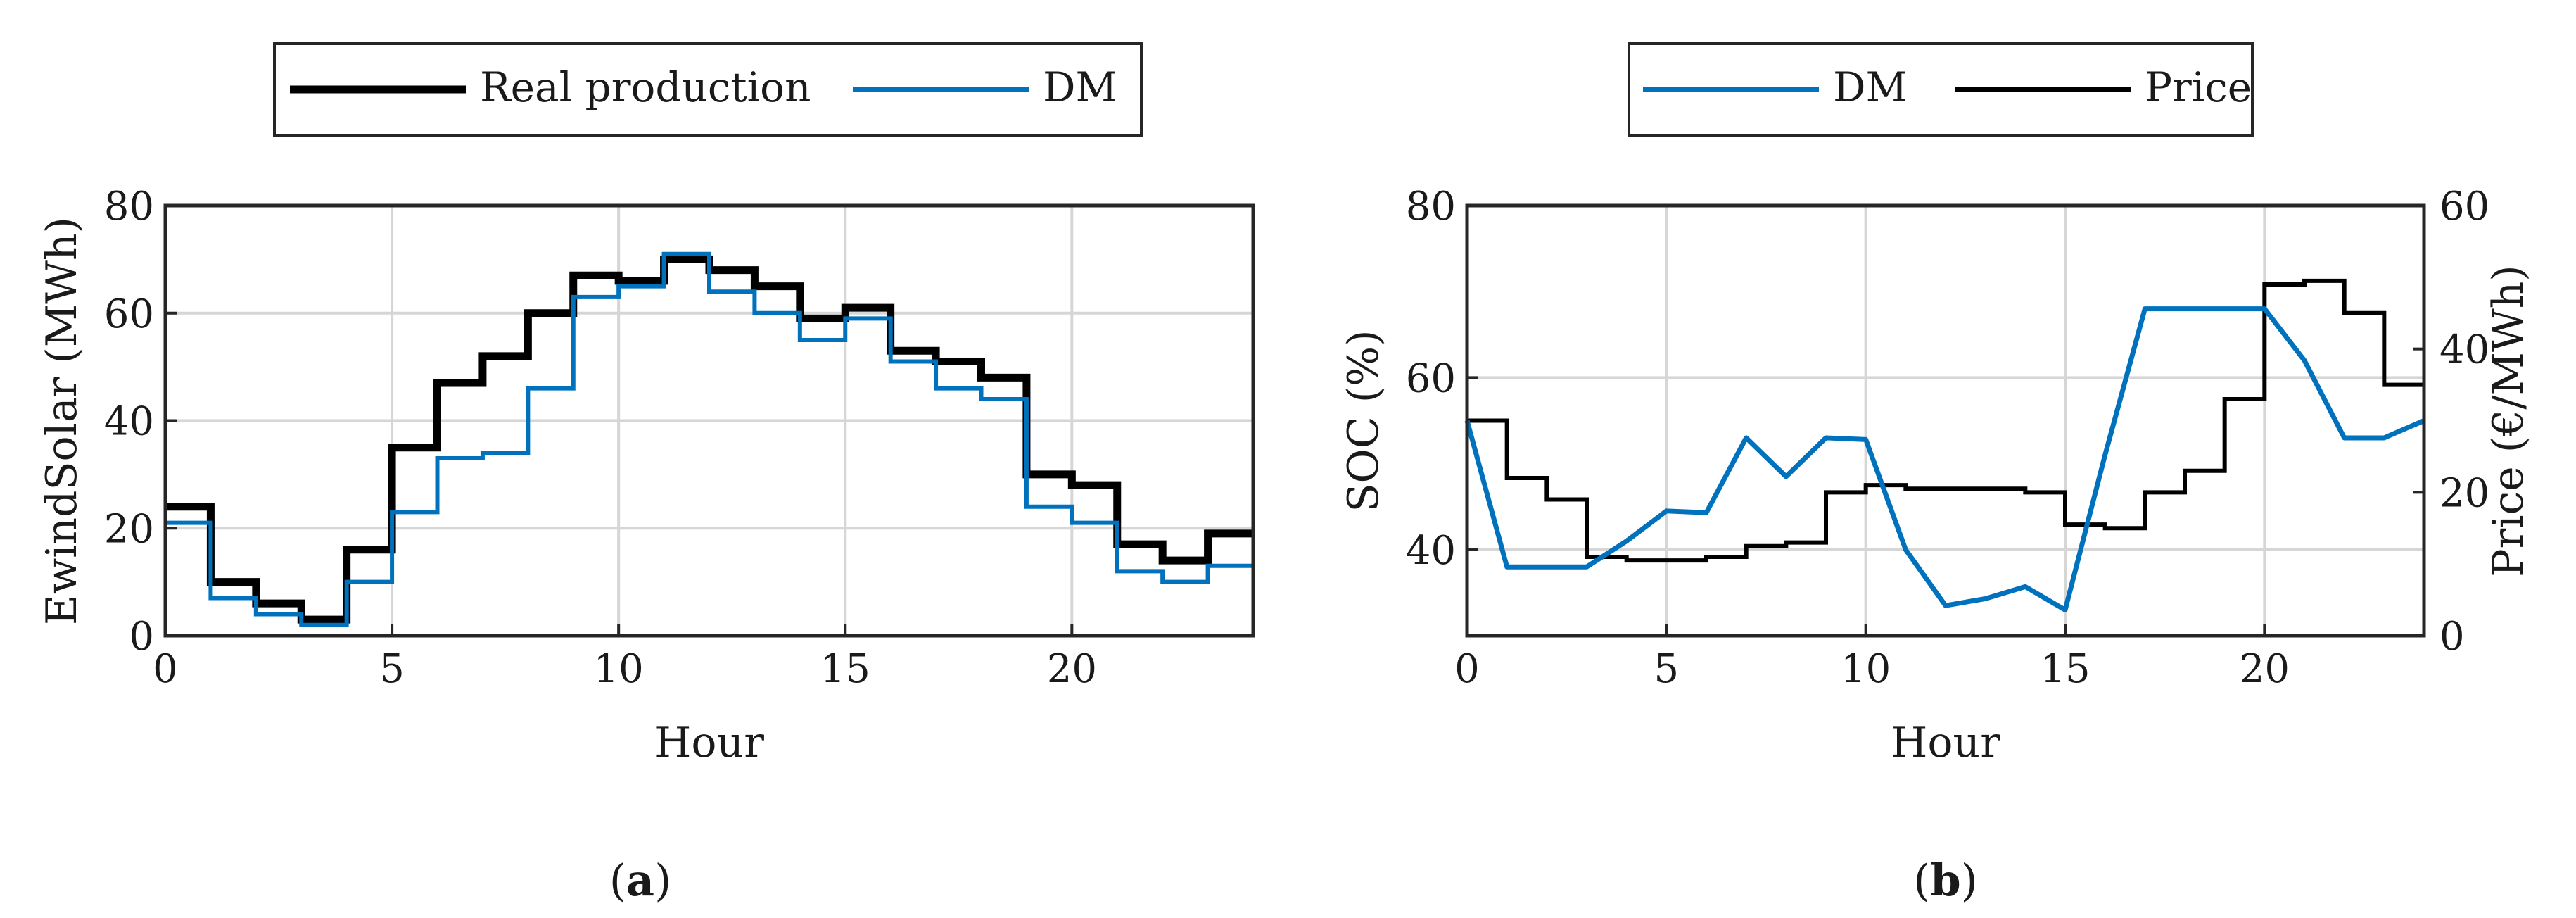 The width and height of the screenshot is (2576, 918). What do you see at coordinates (129, 422) in the screenshot?
I see `panel-a-y-tick-label: 40` at bounding box center [129, 422].